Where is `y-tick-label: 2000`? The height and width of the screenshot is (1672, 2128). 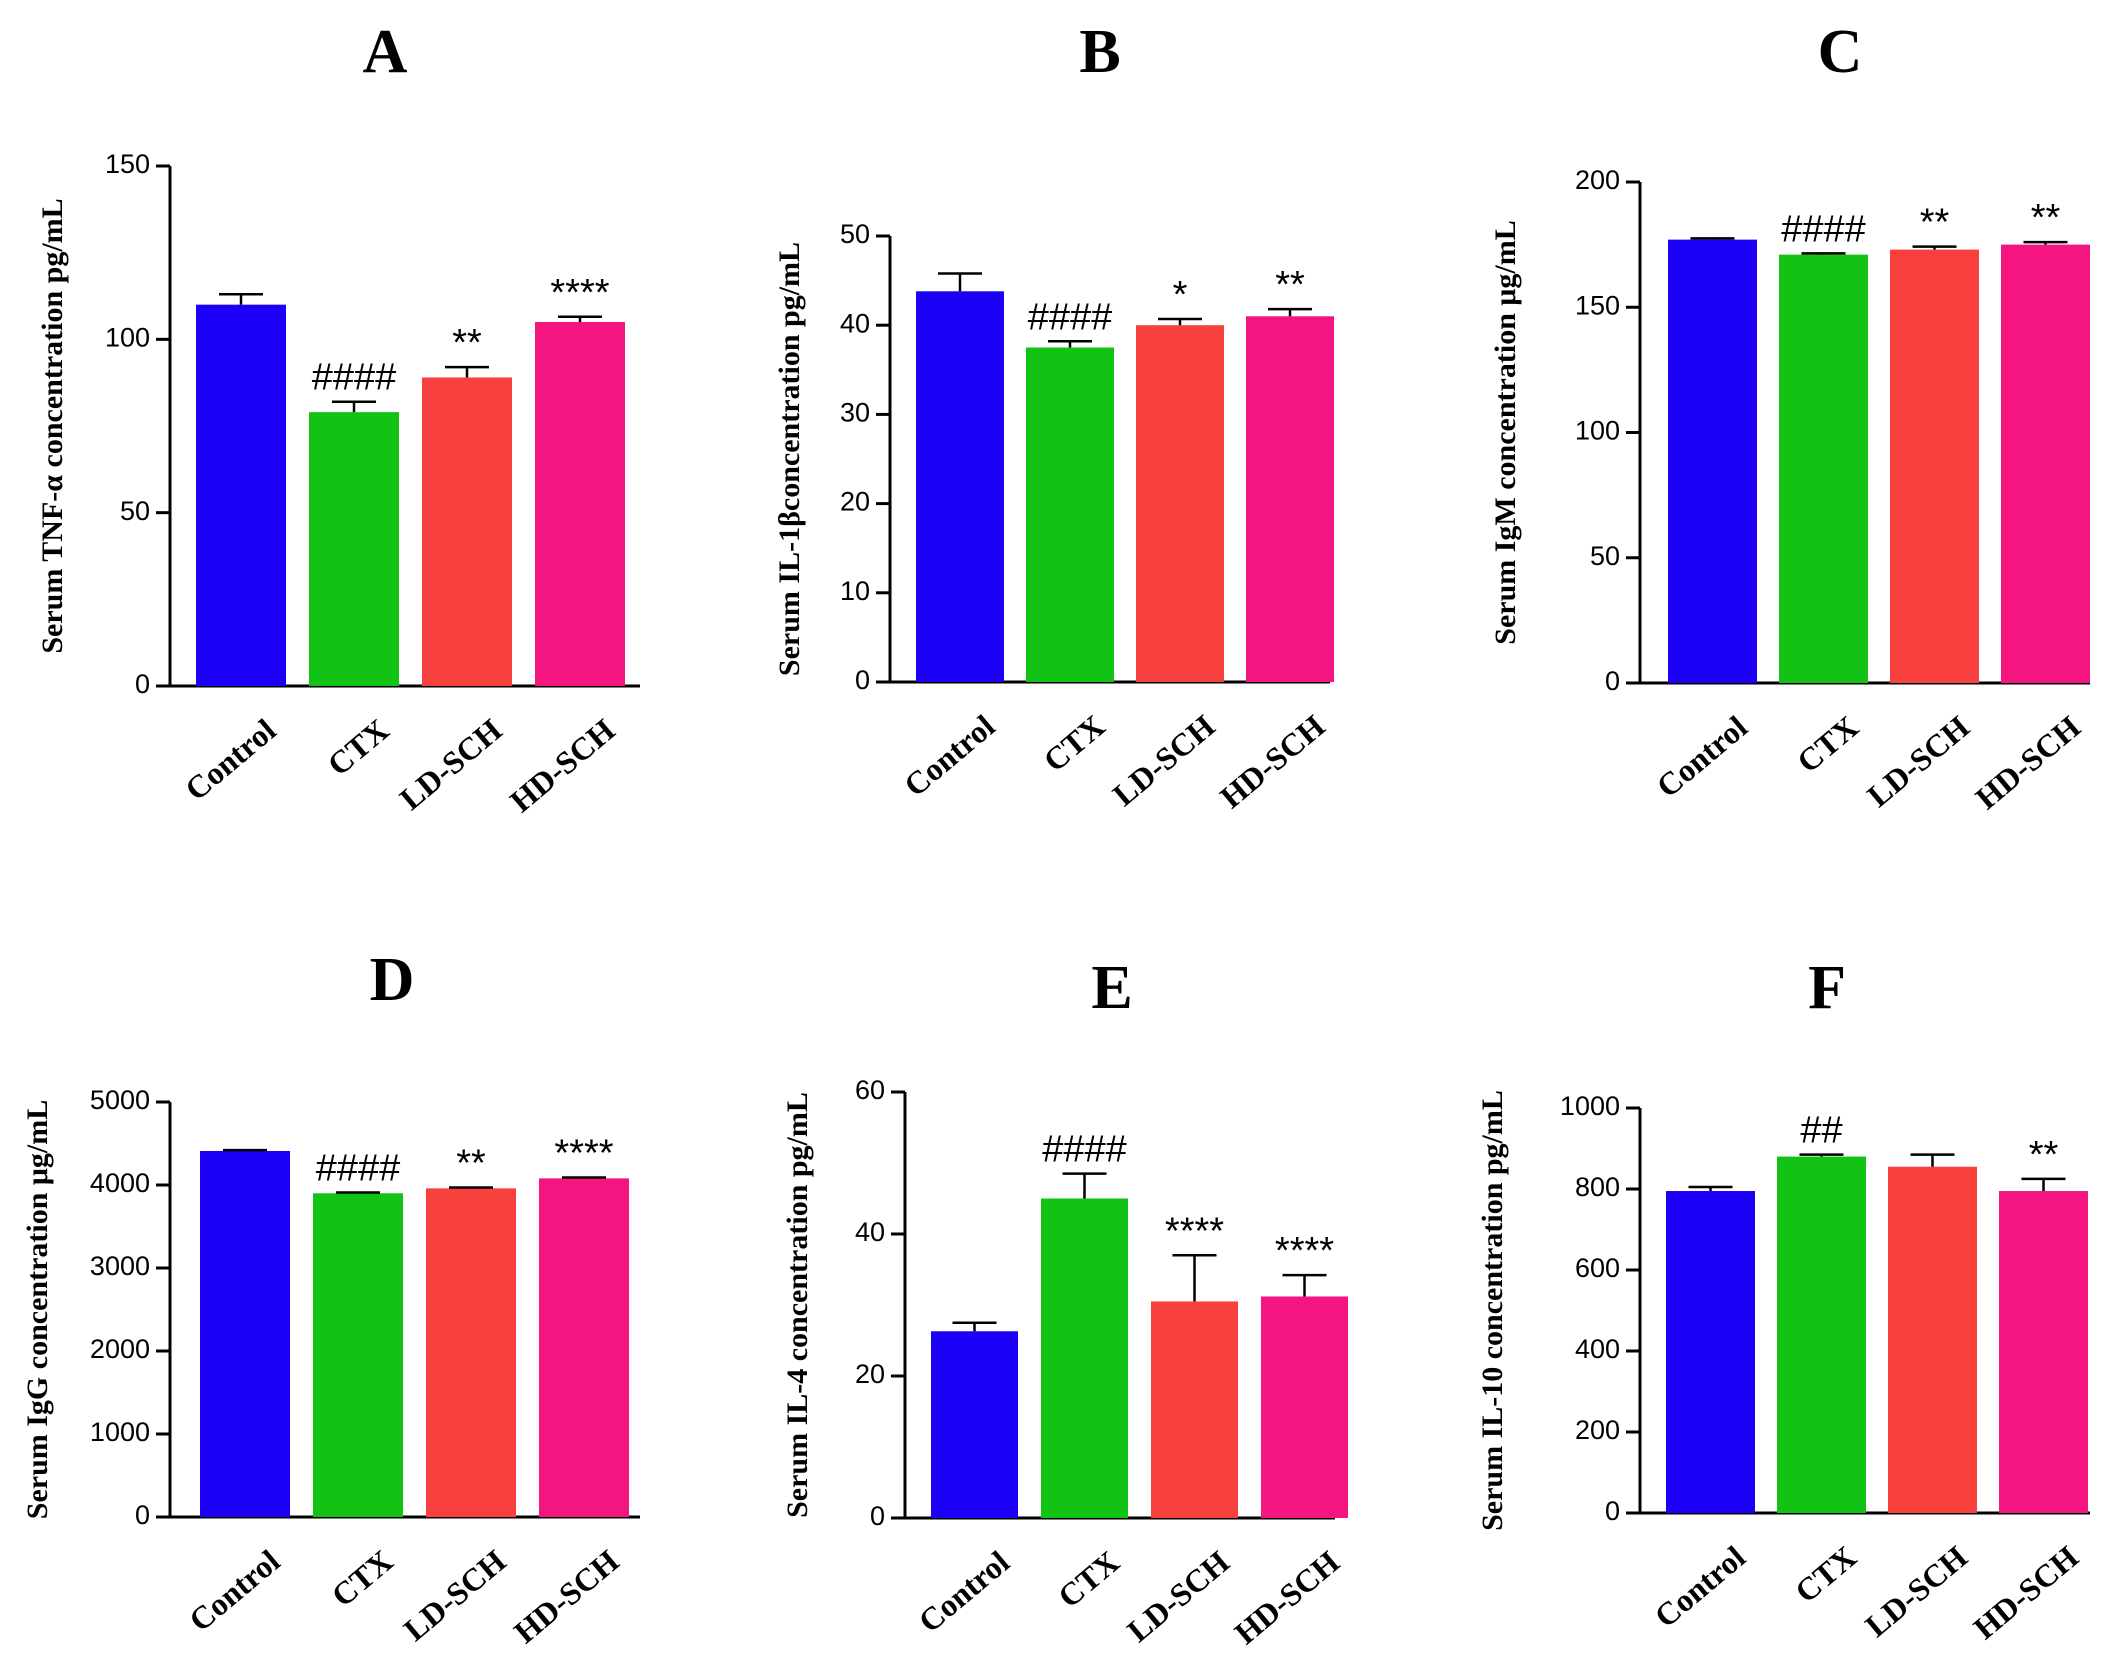 y-tick-label: 2000 is located at coordinates (120, 1349).